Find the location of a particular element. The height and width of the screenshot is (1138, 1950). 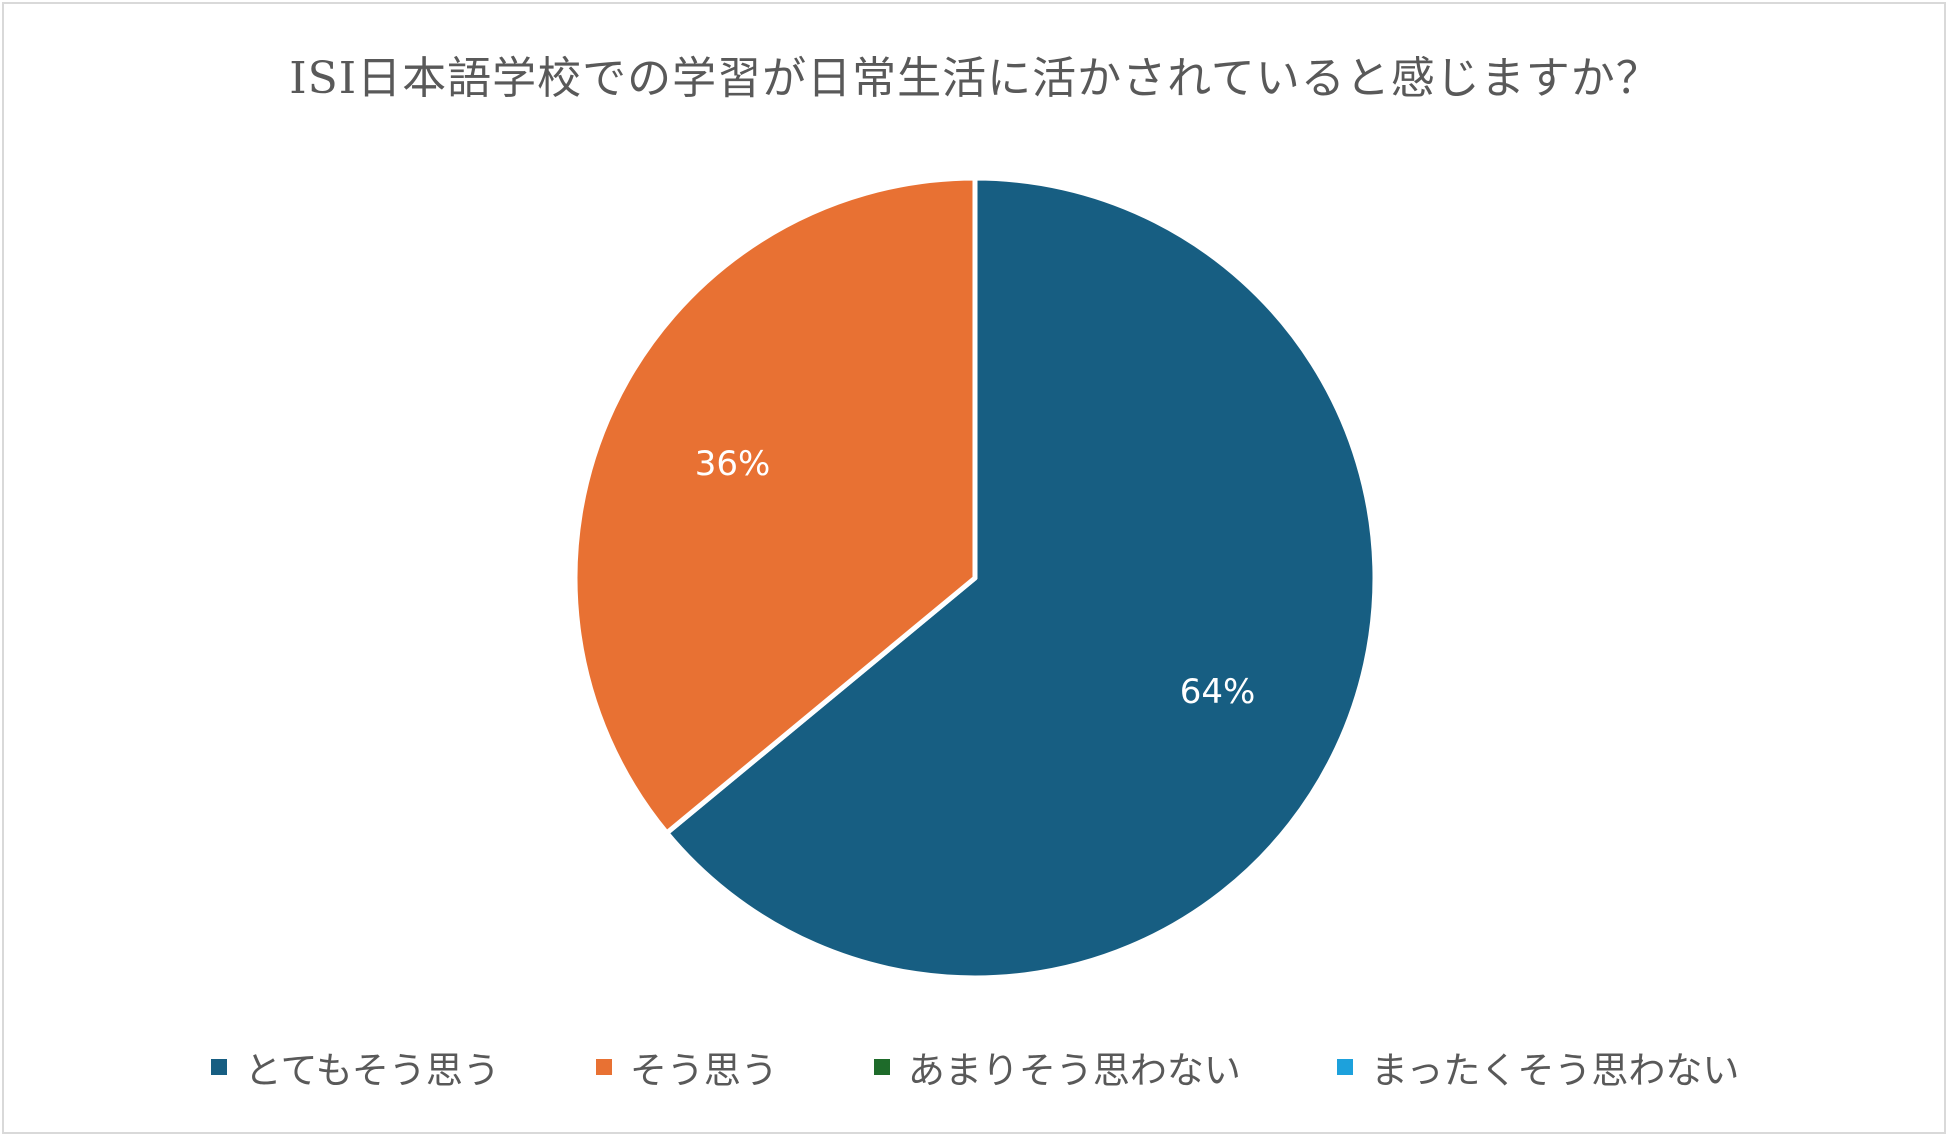

legend: とてもそう思う そう思う あまりそう思わない まったくそう思わない is located at coordinates (975, 1067).